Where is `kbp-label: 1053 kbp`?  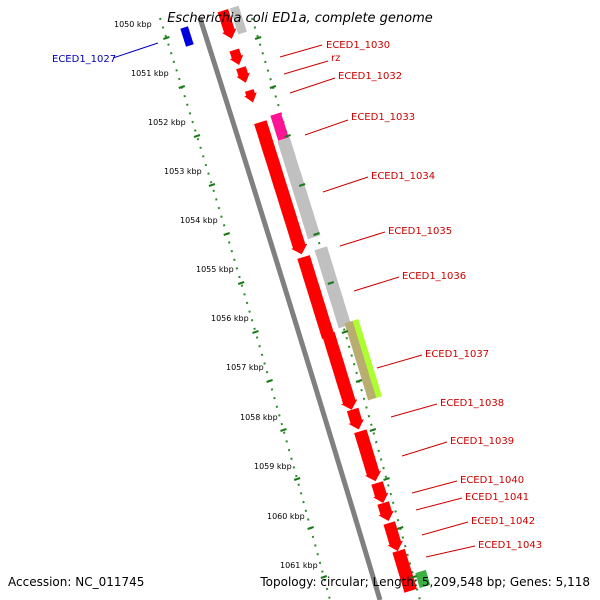 kbp-label: 1053 kbp is located at coordinates (183, 171).